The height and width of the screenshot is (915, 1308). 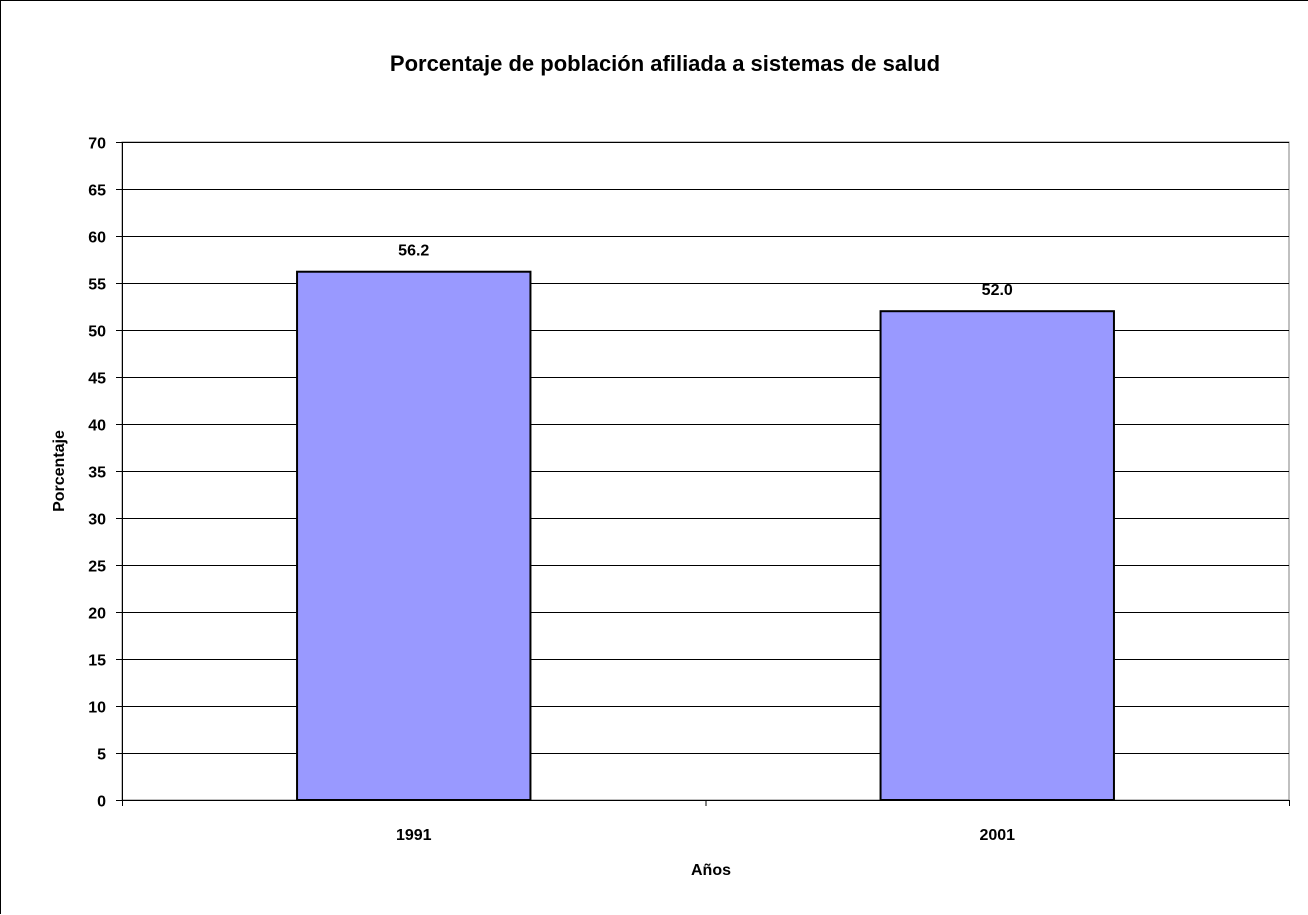 I want to click on x-tick-label-1991: 1991, so click(x=414, y=835).